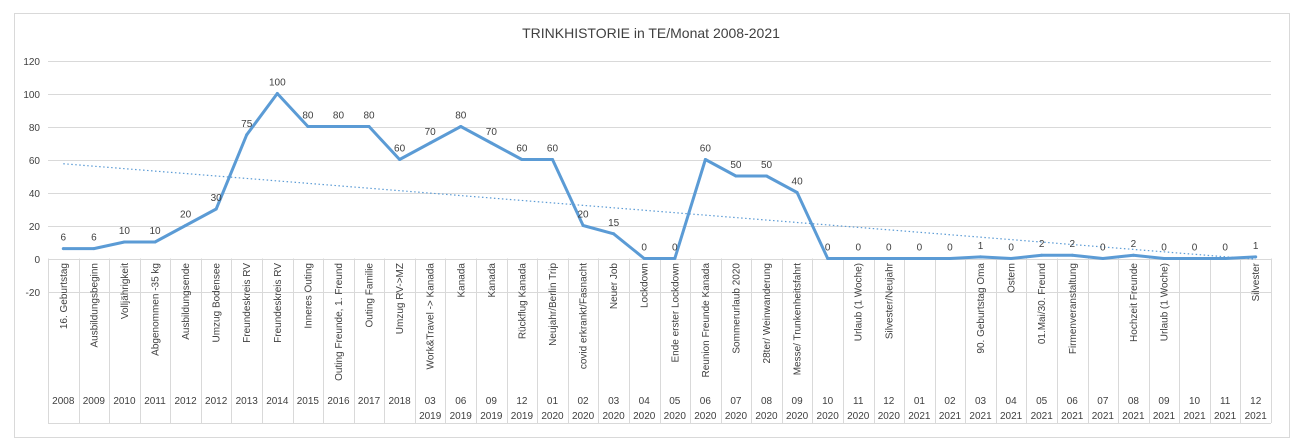 The image size is (1302, 444). Describe the element at coordinates (706, 149) in the screenshot. I see `data-label: 60` at that location.